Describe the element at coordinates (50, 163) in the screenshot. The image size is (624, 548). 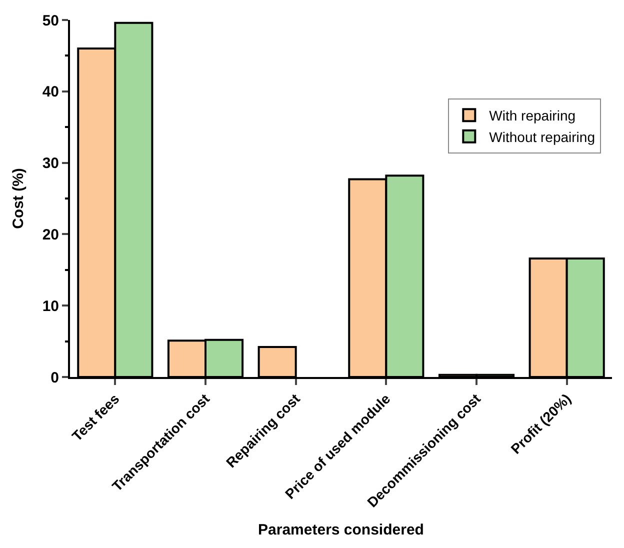
I see `y-tick-label: 30` at that location.